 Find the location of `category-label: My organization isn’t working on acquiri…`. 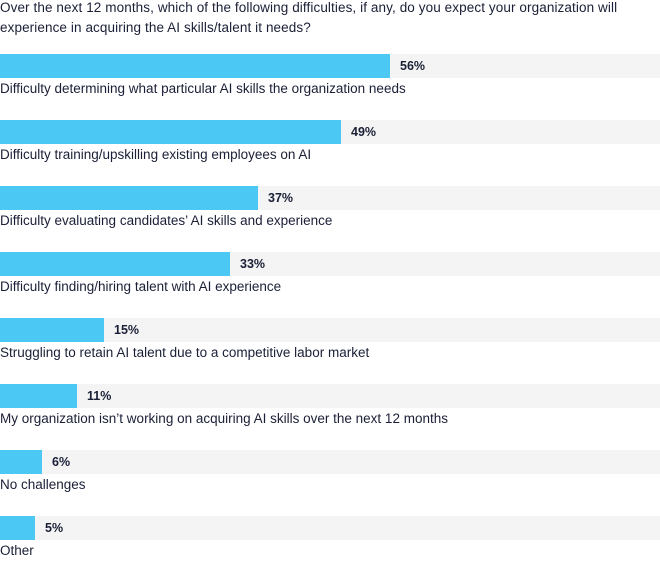

category-label: My organization isn’t working on acquiri… is located at coordinates (224, 418).